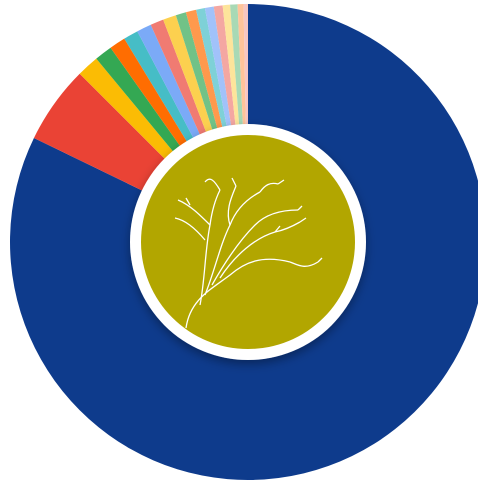 The height and width of the screenshot is (485, 478). What do you see at coordinates (248, 253) in the screenshot?
I see `tree-icon` at bounding box center [248, 253].